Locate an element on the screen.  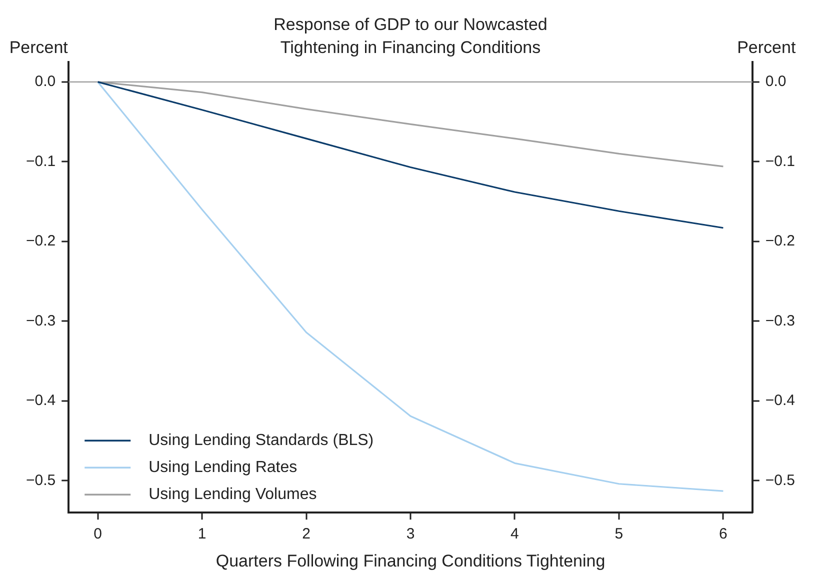
x-tick-label: 5 is located at coordinates (619, 534).